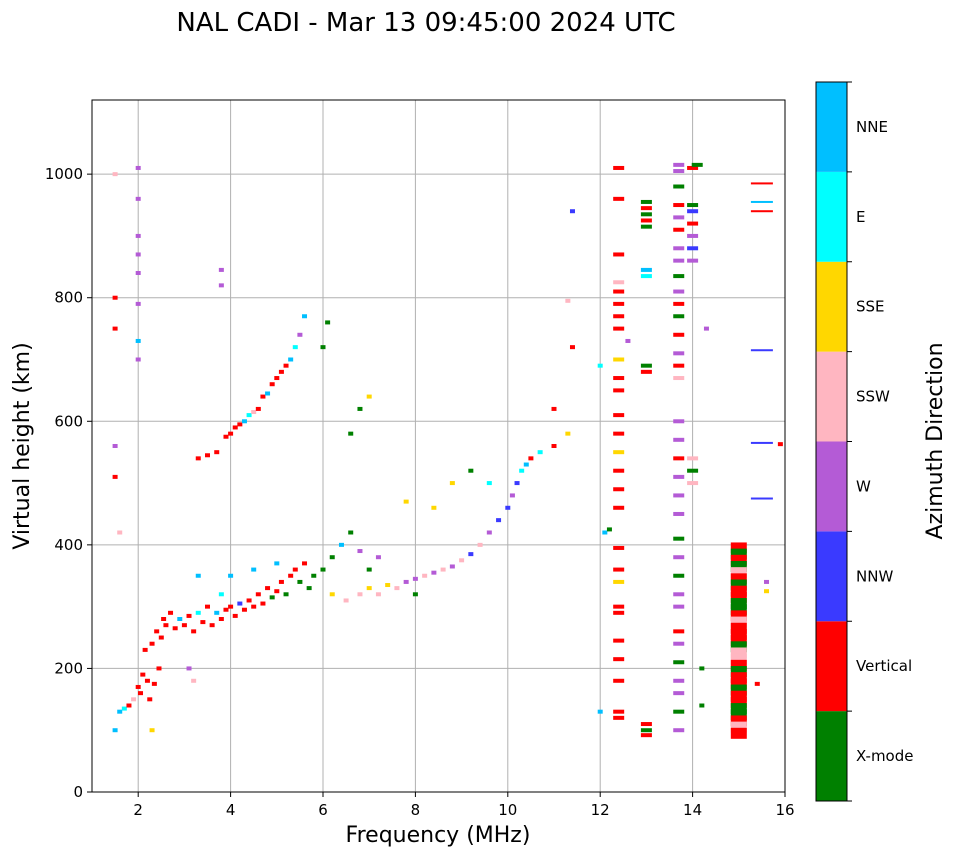  I want to click on colorbar-label: Vertical, so click(884, 666).